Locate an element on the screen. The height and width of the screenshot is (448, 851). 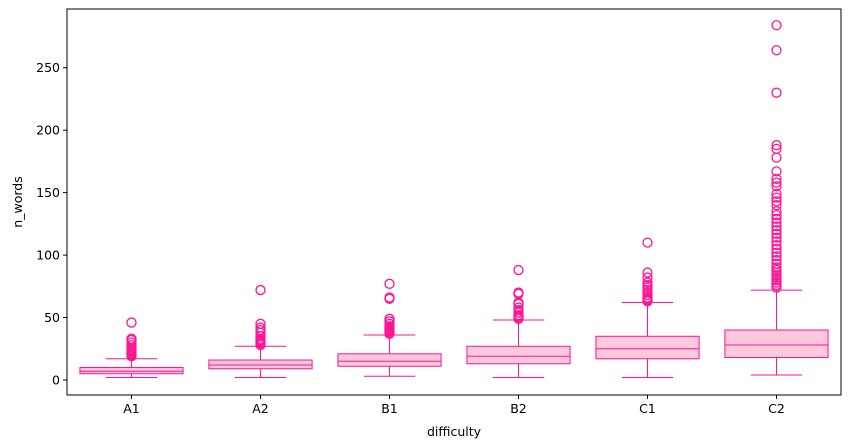
y-axis-label: n_words is located at coordinates (17, 201).